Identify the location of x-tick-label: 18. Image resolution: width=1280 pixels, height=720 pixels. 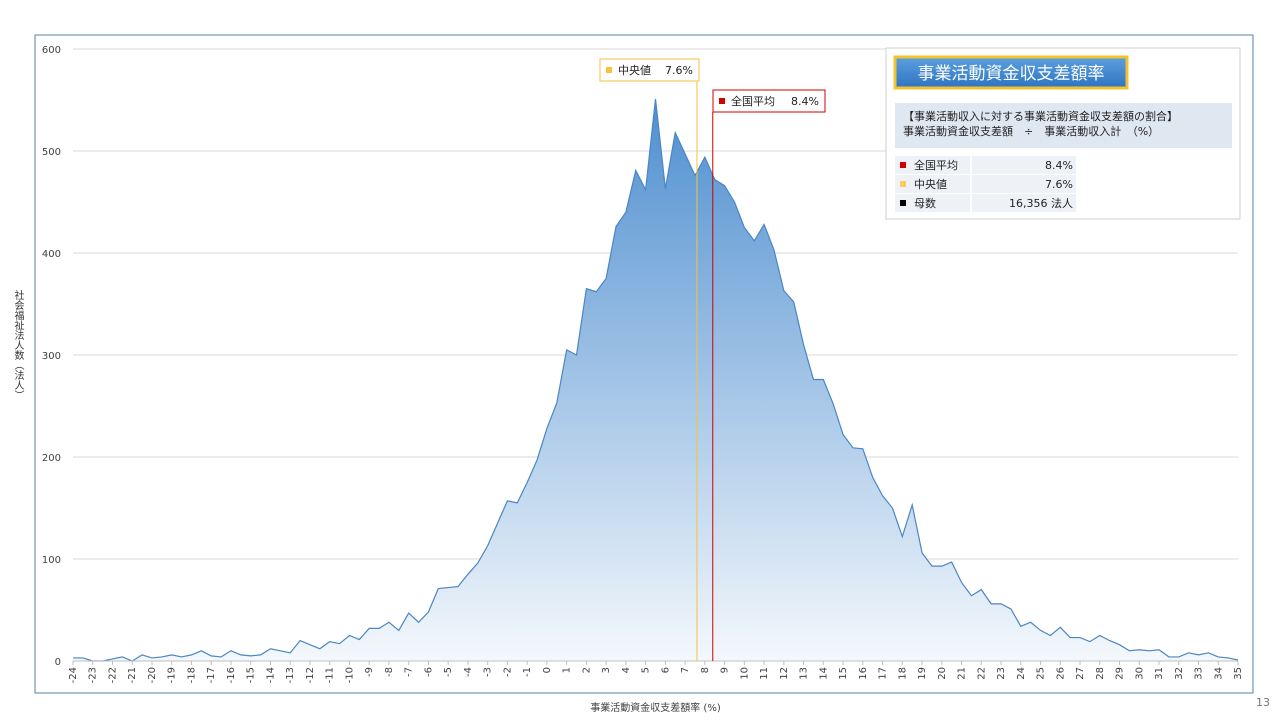
(902, 673).